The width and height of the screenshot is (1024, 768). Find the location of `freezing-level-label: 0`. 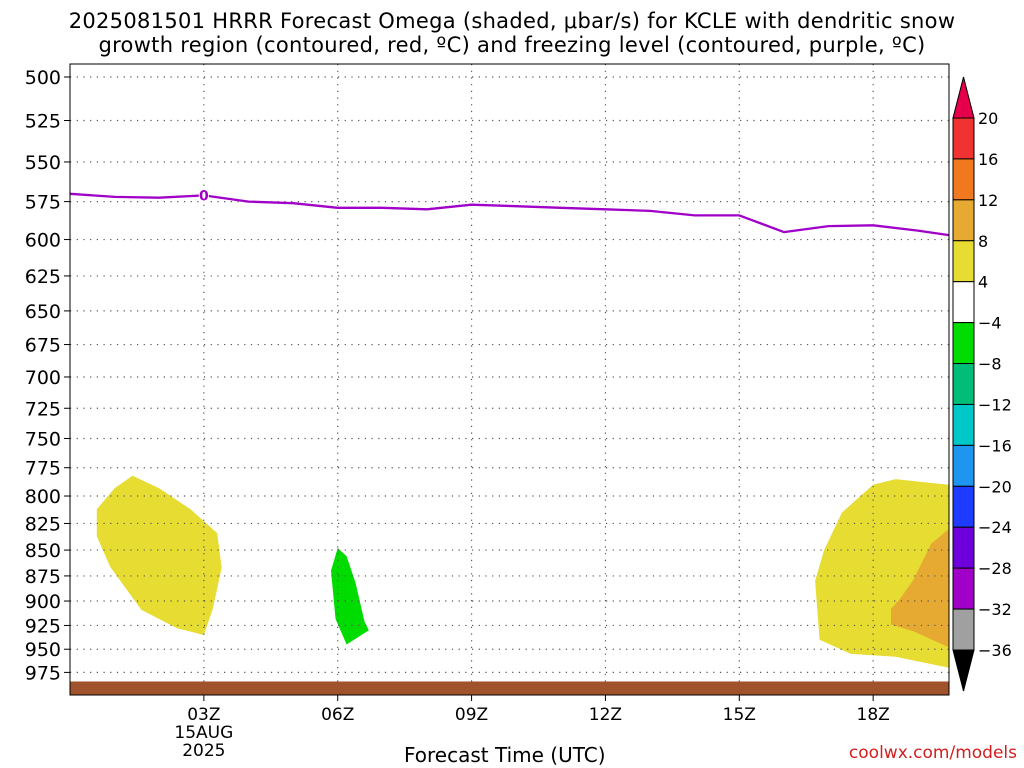

freezing-level-label: 0 is located at coordinates (204, 196).